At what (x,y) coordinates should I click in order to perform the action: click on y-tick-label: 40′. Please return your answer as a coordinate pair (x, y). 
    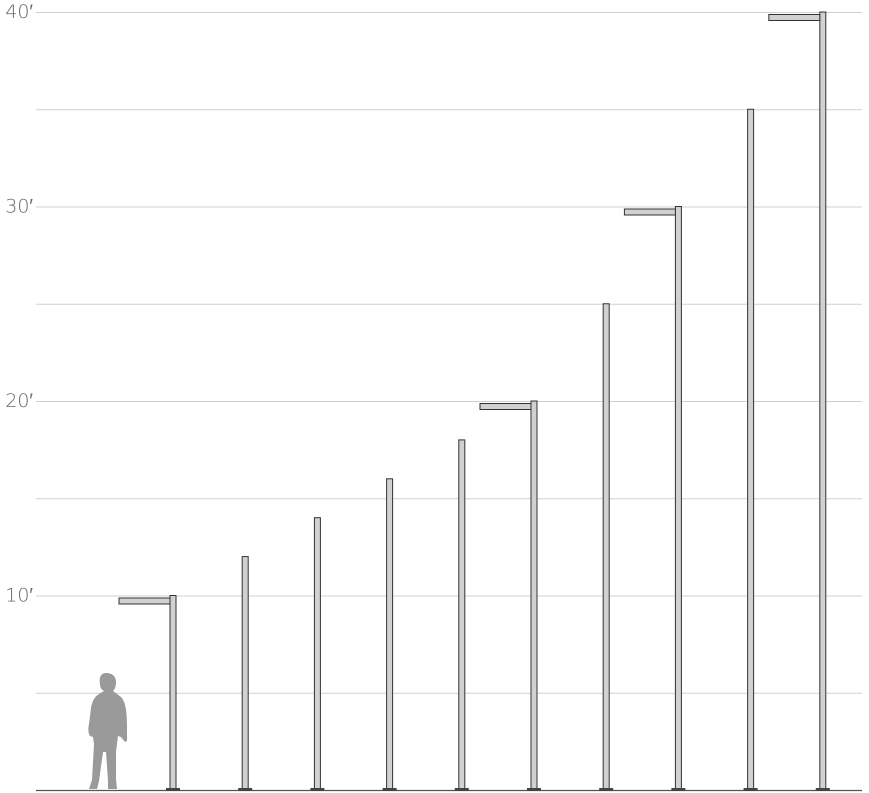
    Looking at the image, I should click on (19, 12).